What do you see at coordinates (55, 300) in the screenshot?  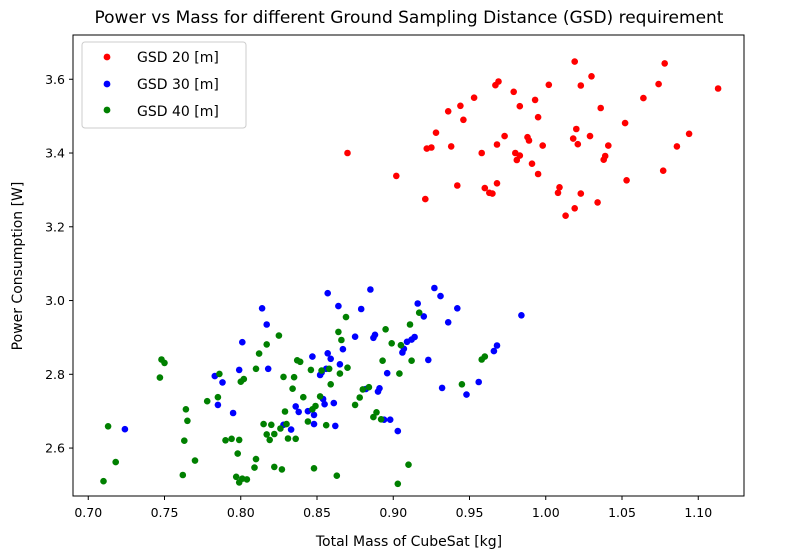 I see `y-tick-label: 3.0` at bounding box center [55, 300].